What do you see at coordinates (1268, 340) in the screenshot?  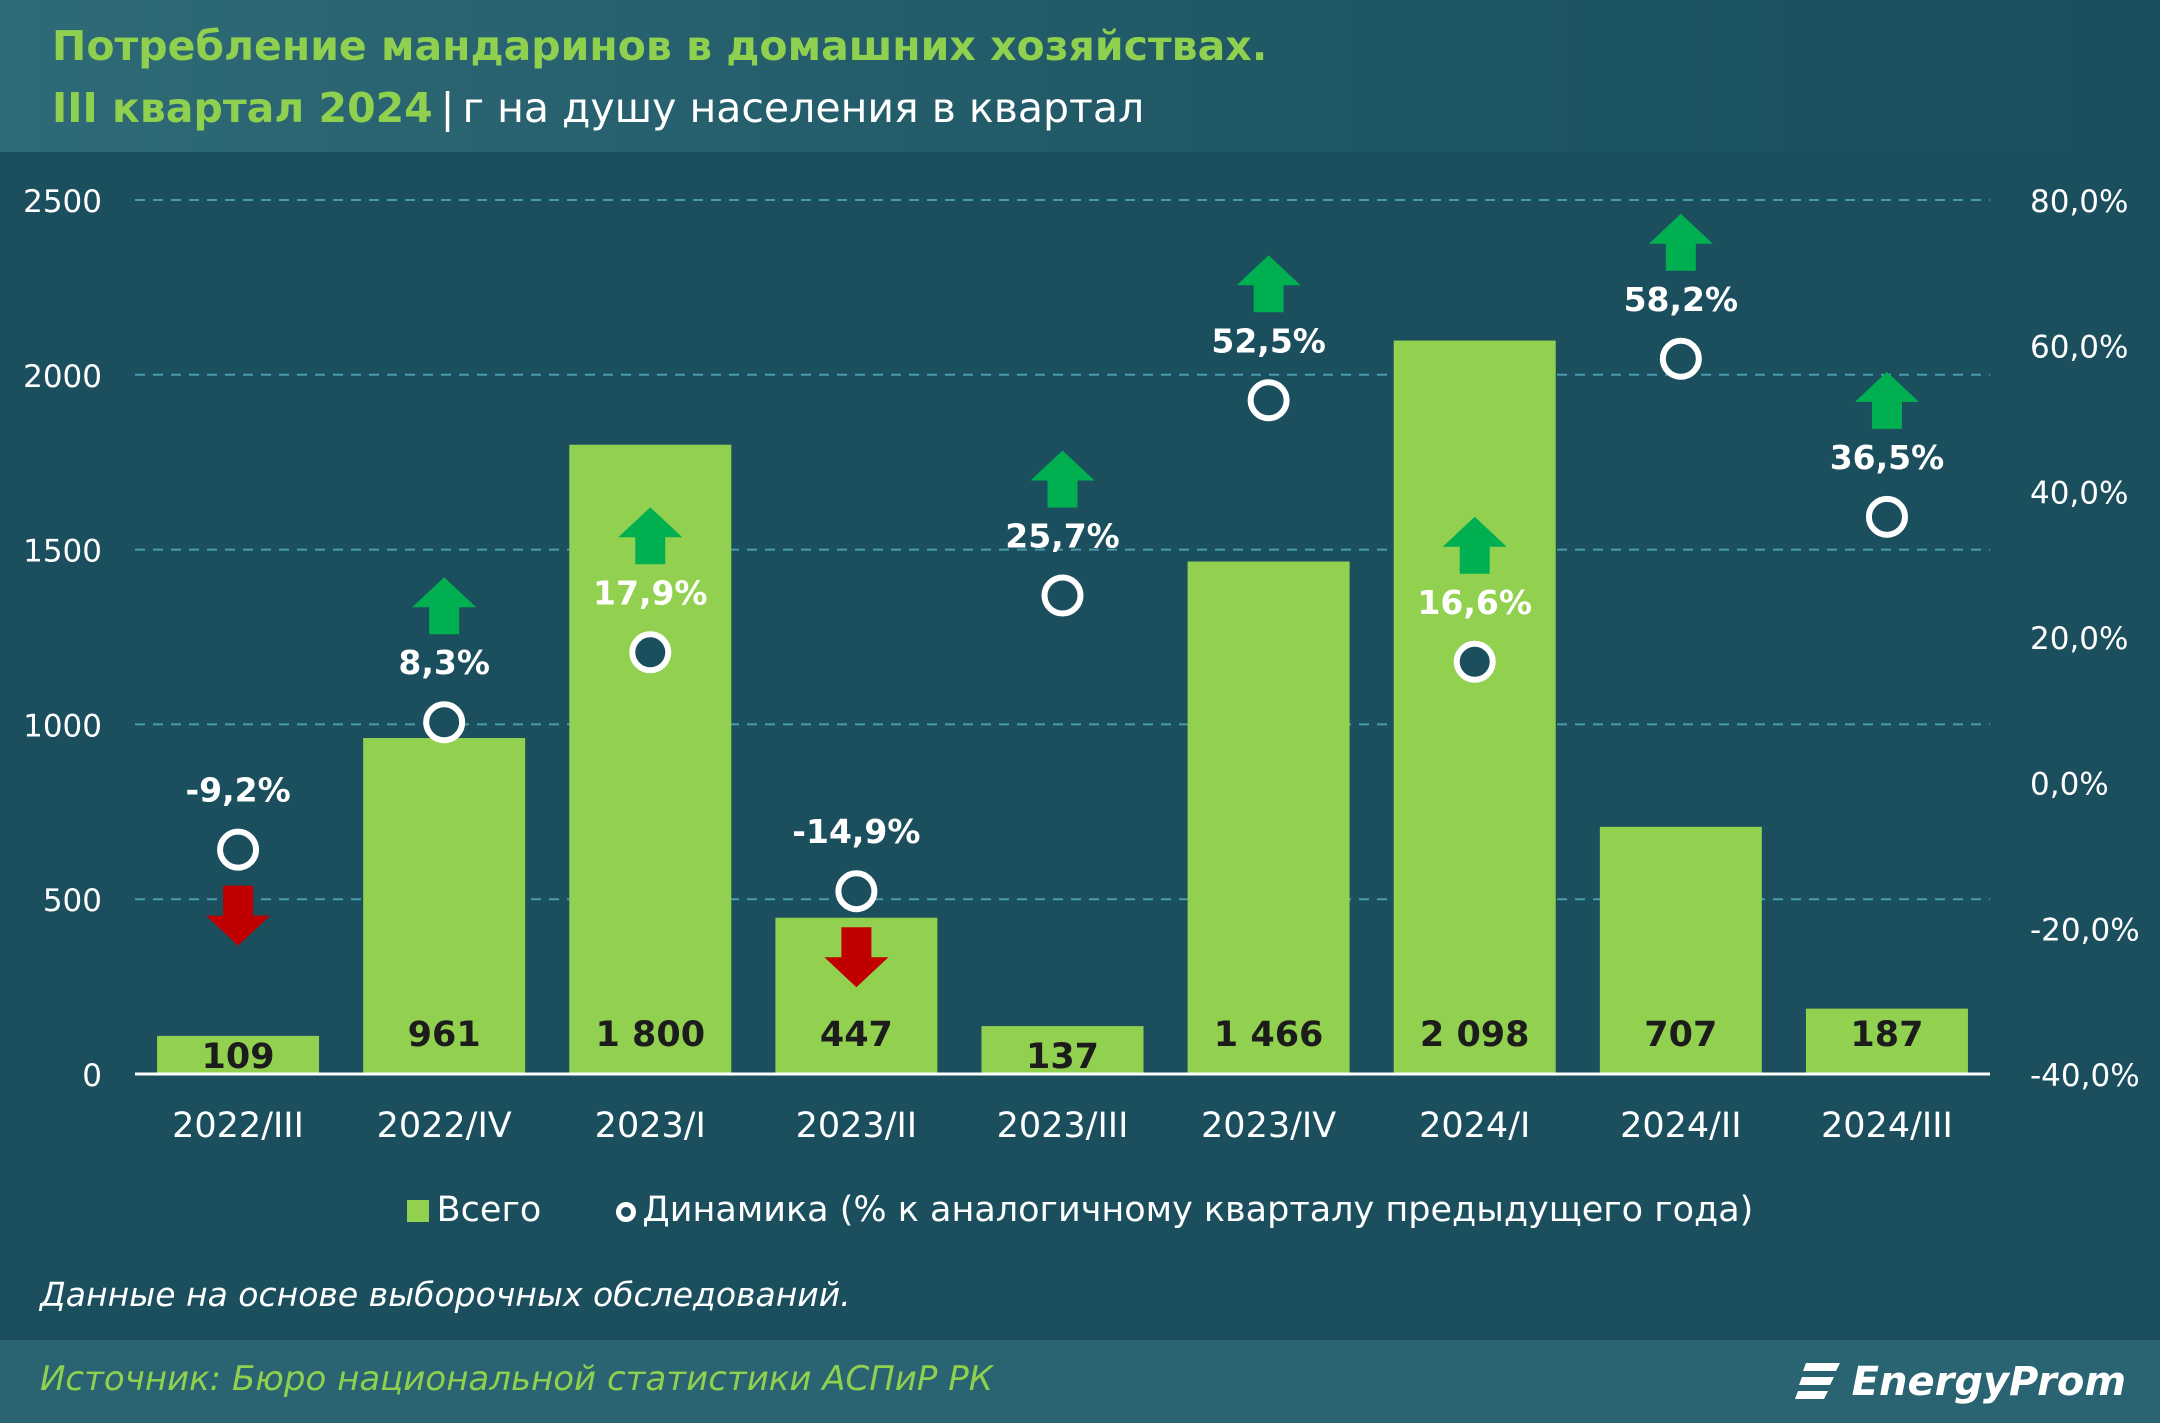 I see `dynamics-value-label: 52,5%` at bounding box center [1268, 340].